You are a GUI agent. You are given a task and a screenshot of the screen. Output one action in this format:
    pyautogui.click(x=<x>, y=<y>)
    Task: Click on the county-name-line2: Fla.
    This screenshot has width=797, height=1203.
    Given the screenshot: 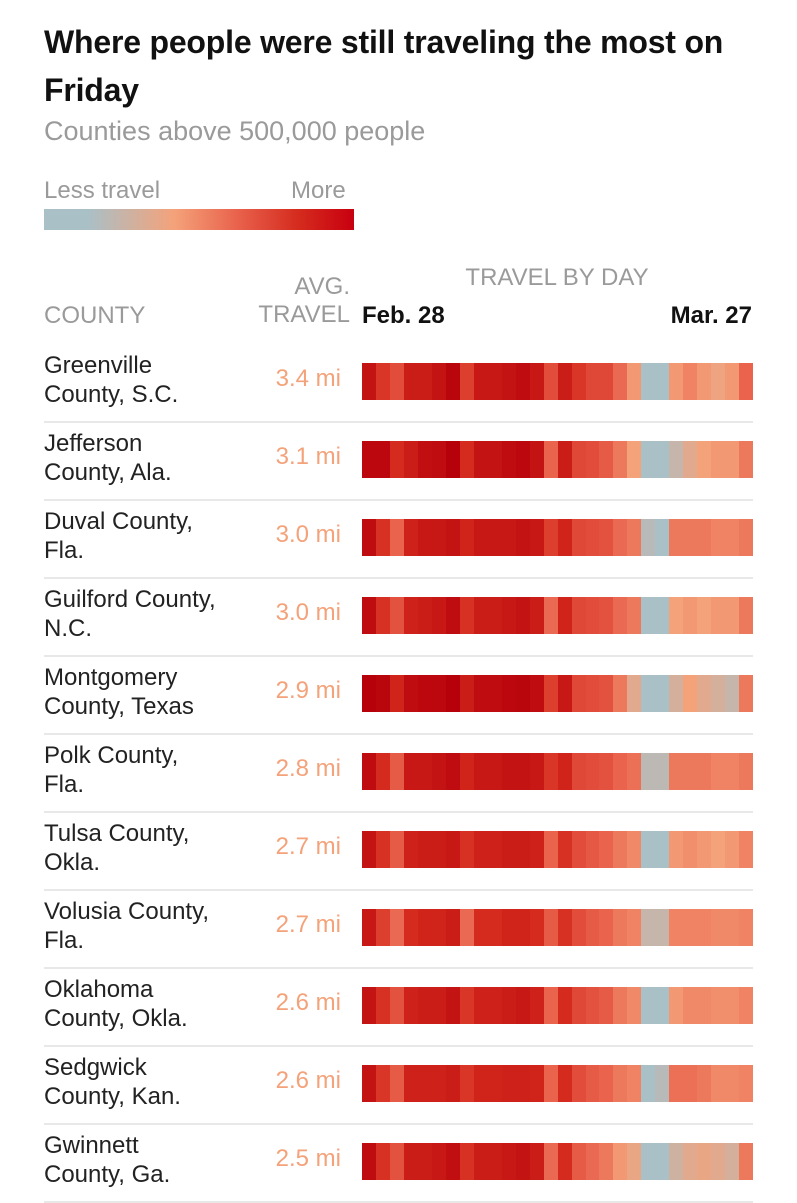 What is the action you would take?
    pyautogui.click(x=64, y=550)
    